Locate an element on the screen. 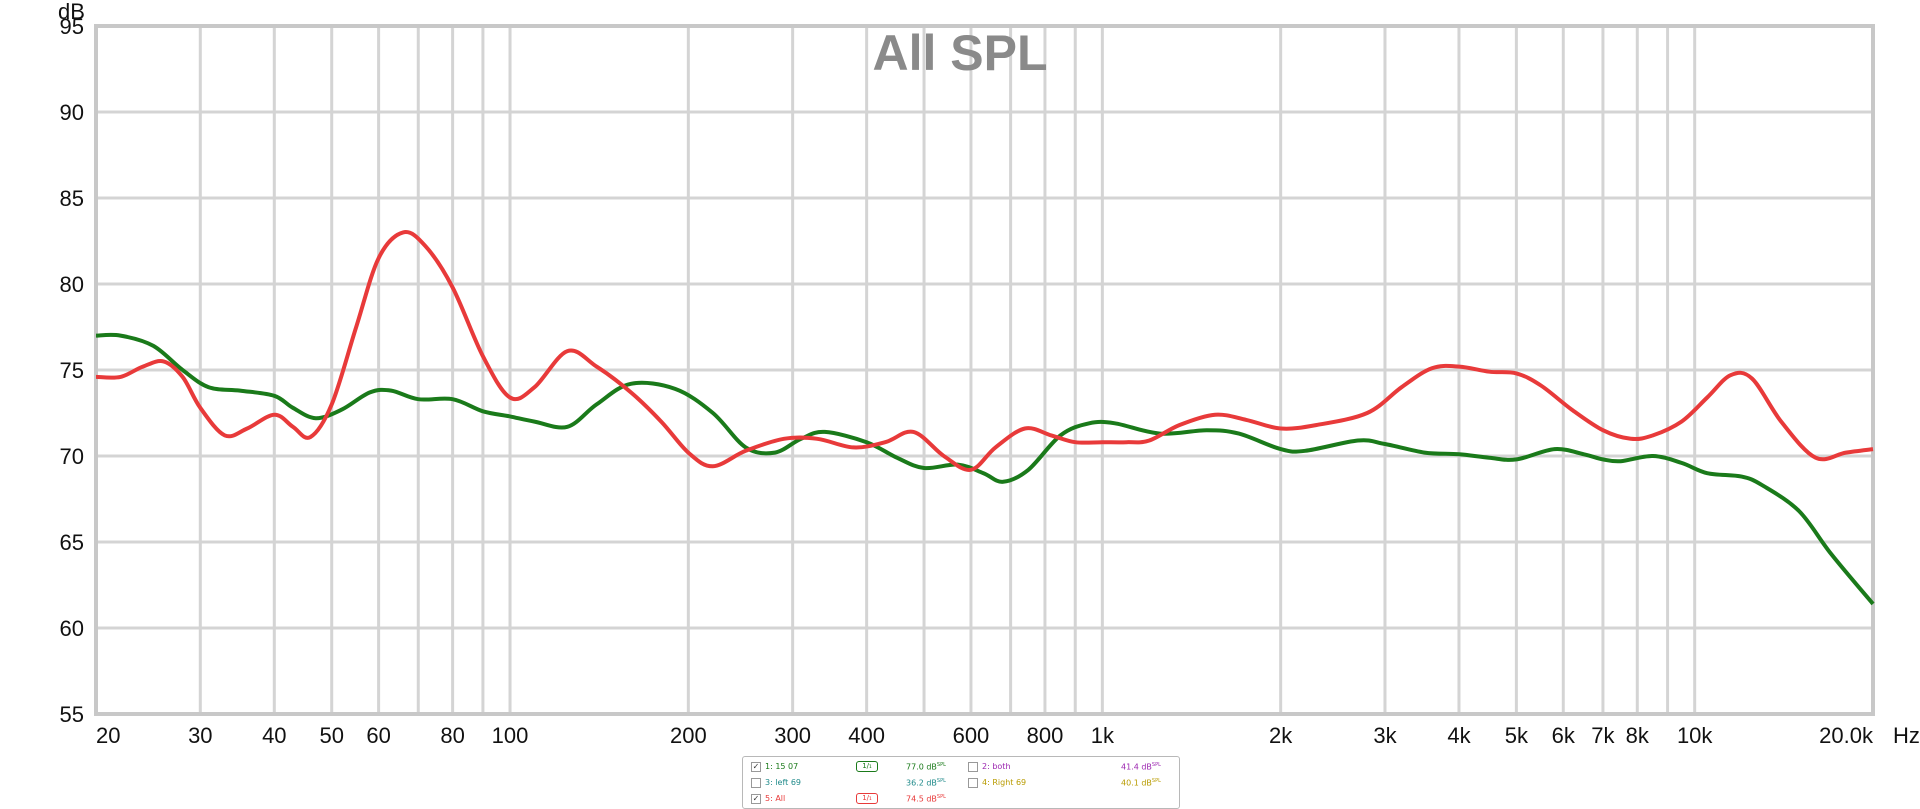  y-tick-label: 95 is located at coordinates (72, 26).